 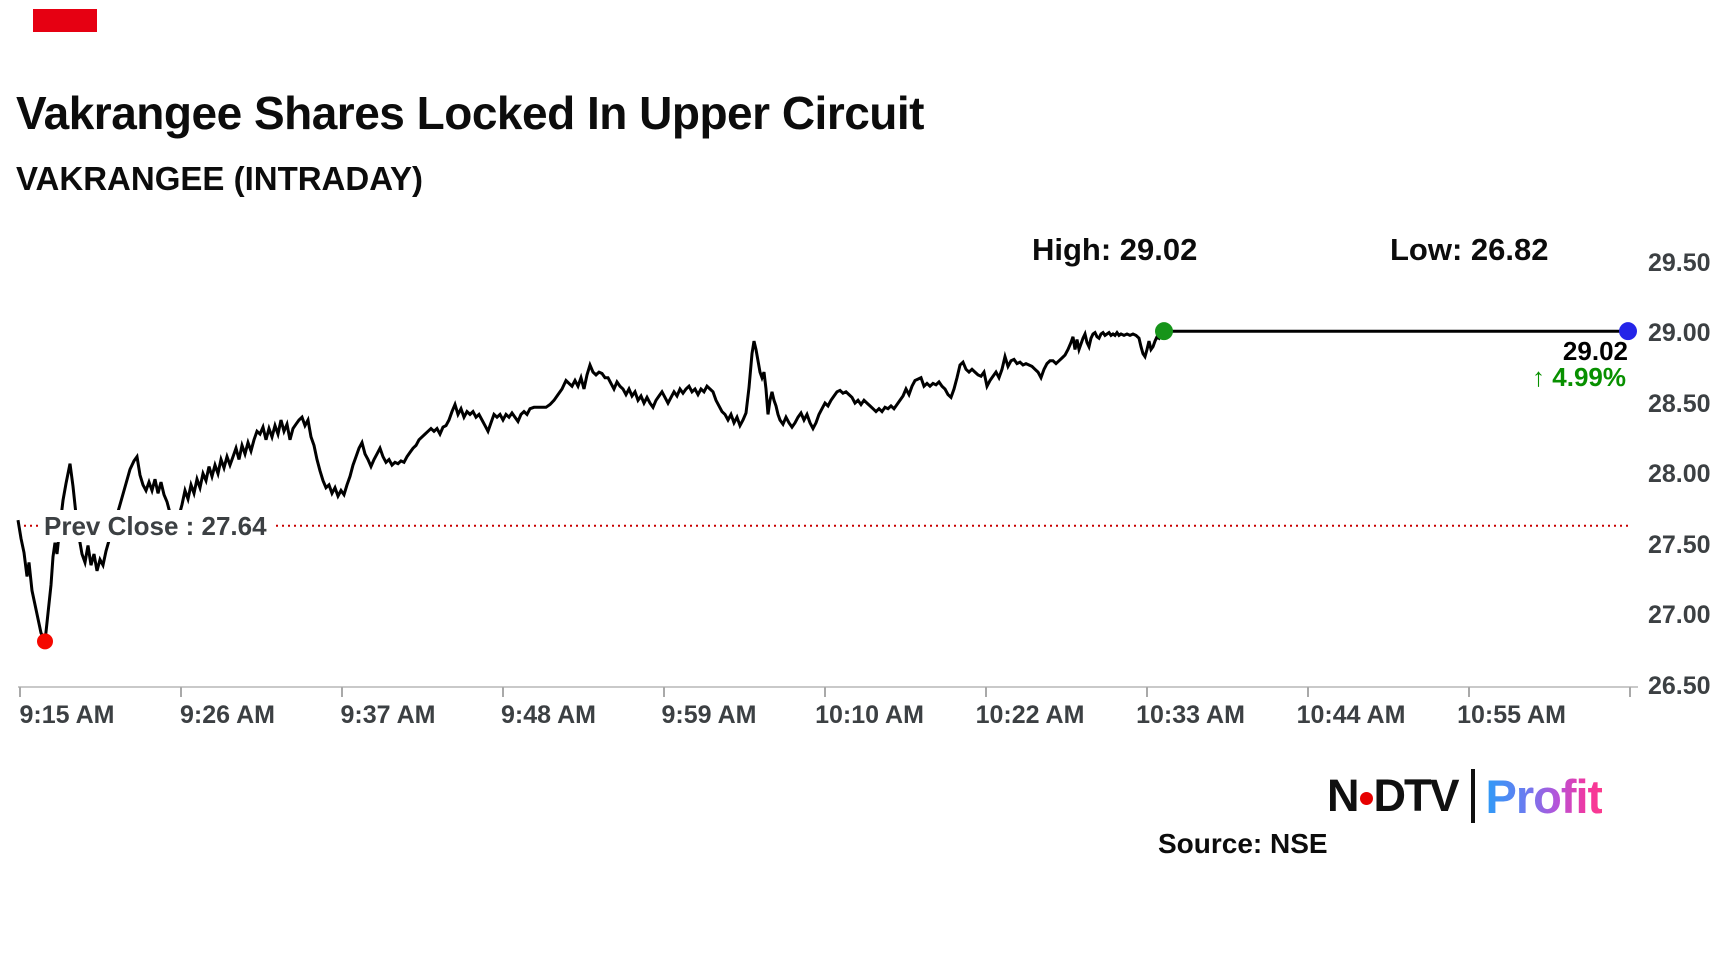 I want to click on ndtv-letter-n: N, so click(x=1343, y=795).